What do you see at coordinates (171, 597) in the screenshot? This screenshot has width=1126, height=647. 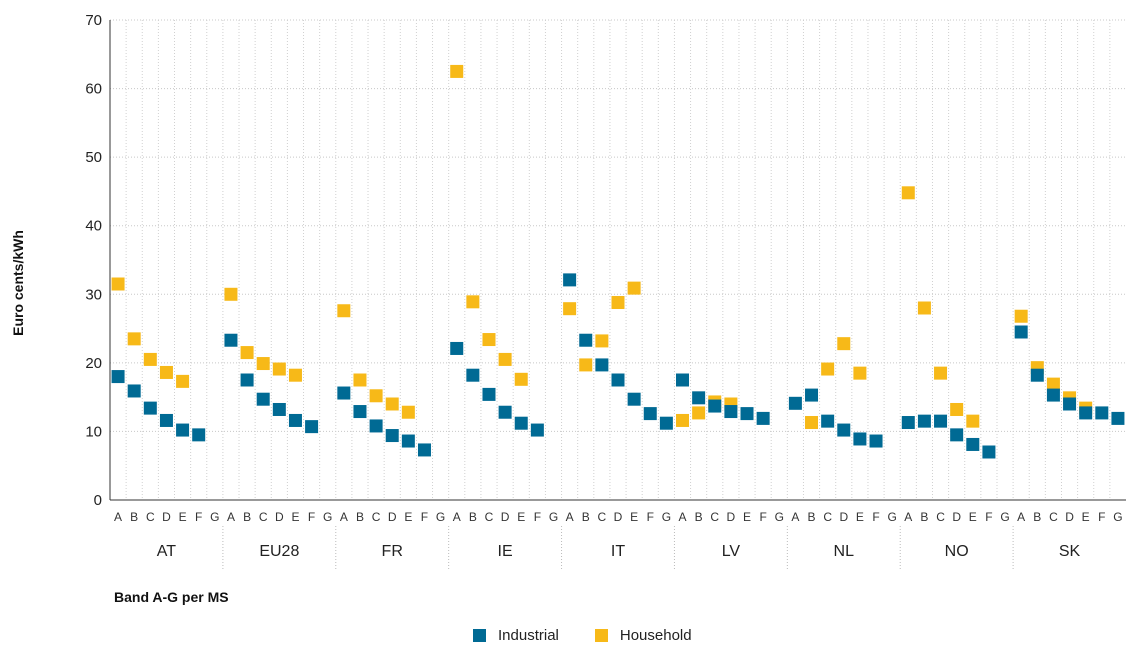 I see `x-axis-label: Band A-G per MS` at bounding box center [171, 597].